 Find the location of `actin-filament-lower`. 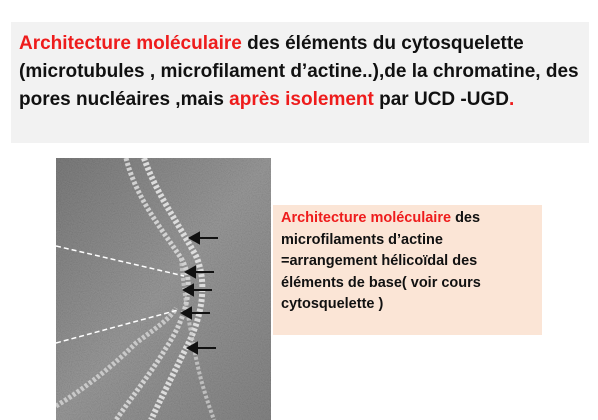

actin-filament-lower is located at coordinates (117, 357).